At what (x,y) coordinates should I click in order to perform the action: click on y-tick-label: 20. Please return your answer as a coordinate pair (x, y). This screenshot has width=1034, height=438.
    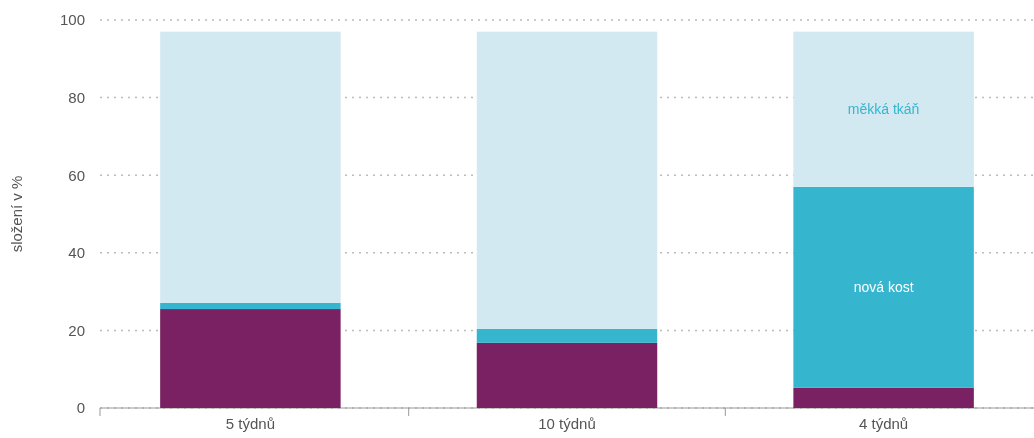
    Looking at the image, I should click on (76, 330).